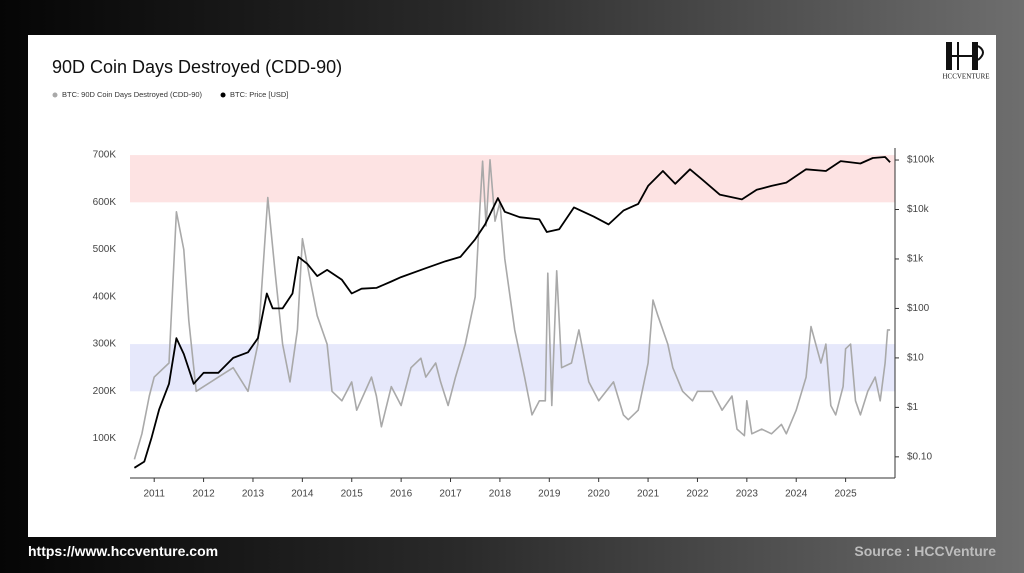 This screenshot has height=573, width=1024. I want to click on x-tick-label: 2013, so click(253, 494).